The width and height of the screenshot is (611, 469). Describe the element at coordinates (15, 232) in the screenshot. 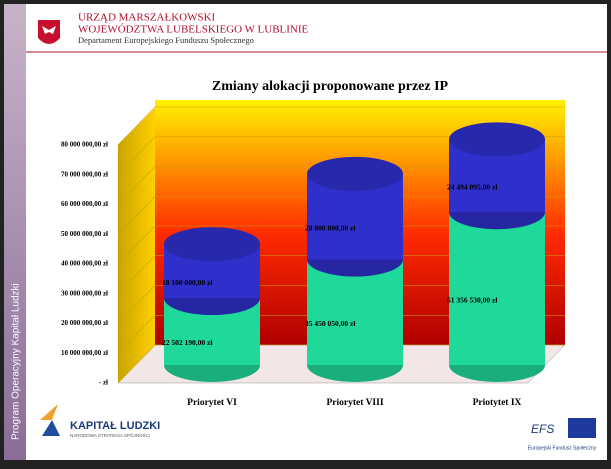

I see `sidebar` at that location.